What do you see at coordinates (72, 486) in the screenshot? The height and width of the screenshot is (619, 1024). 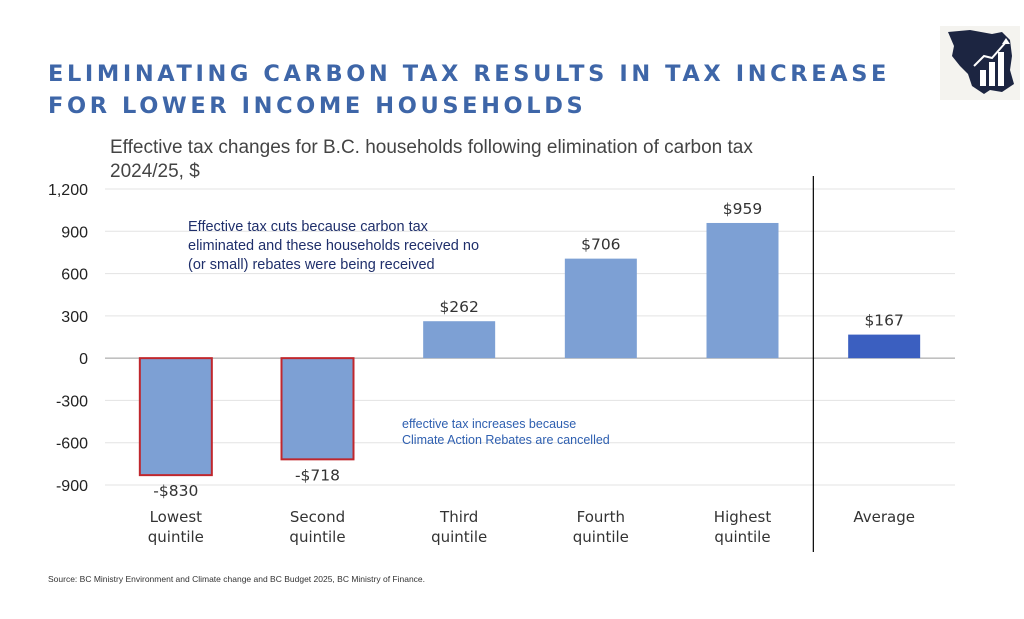 I see `y-tick-label: -900` at bounding box center [72, 486].